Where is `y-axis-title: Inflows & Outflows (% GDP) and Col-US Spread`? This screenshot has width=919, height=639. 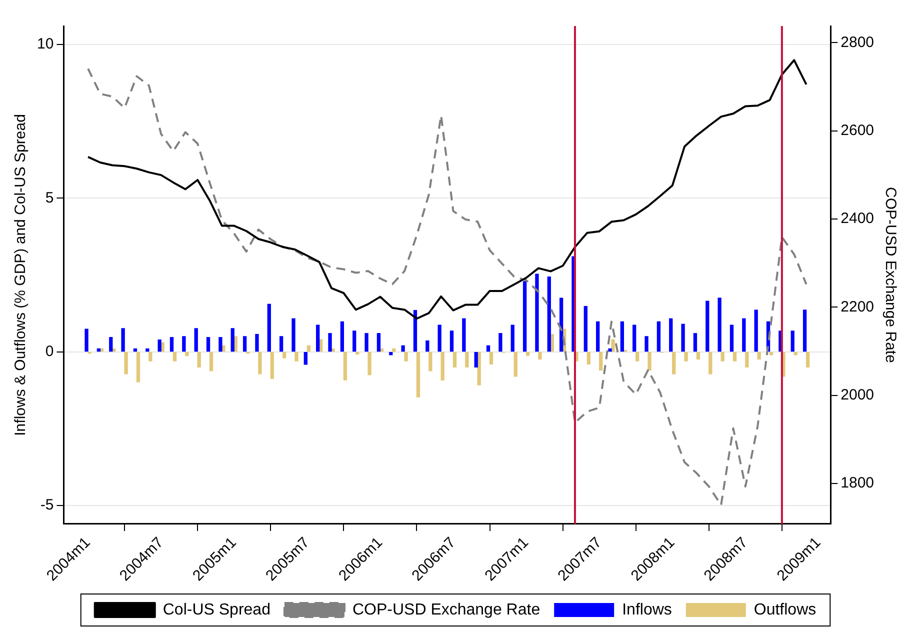 y-axis-title: Inflows & Outflows (% GDP) and Col-US Spread is located at coordinates (21, 275).